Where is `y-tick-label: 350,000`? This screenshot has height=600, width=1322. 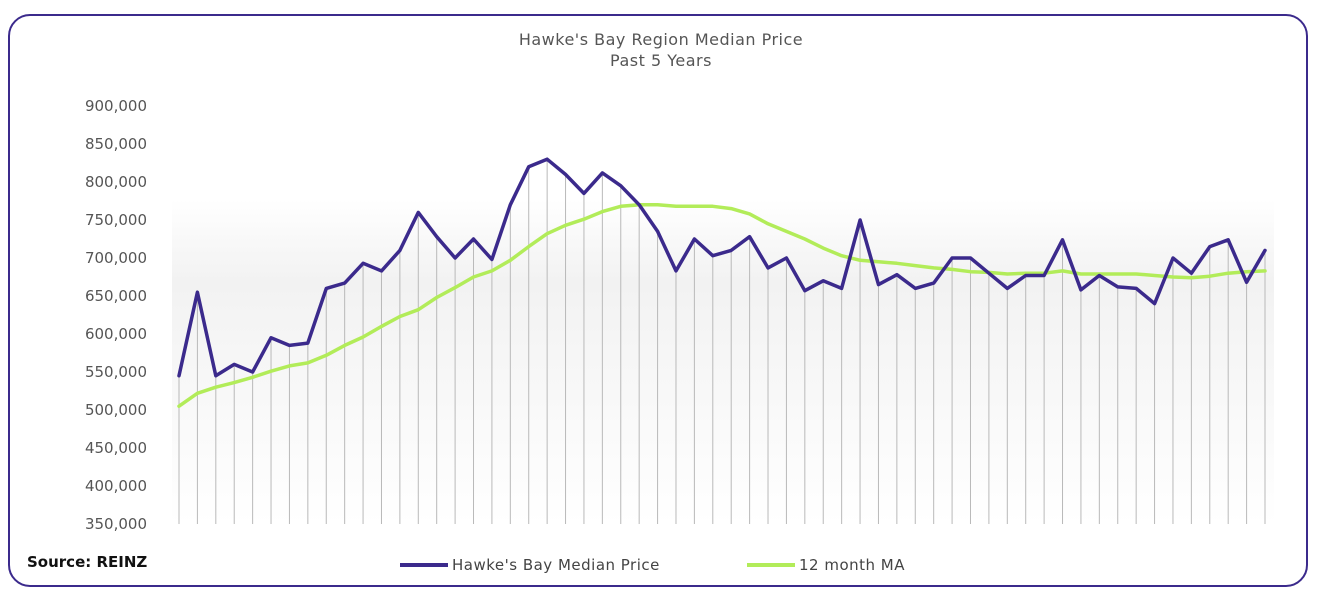 y-tick-label: 350,000 is located at coordinates (116, 524).